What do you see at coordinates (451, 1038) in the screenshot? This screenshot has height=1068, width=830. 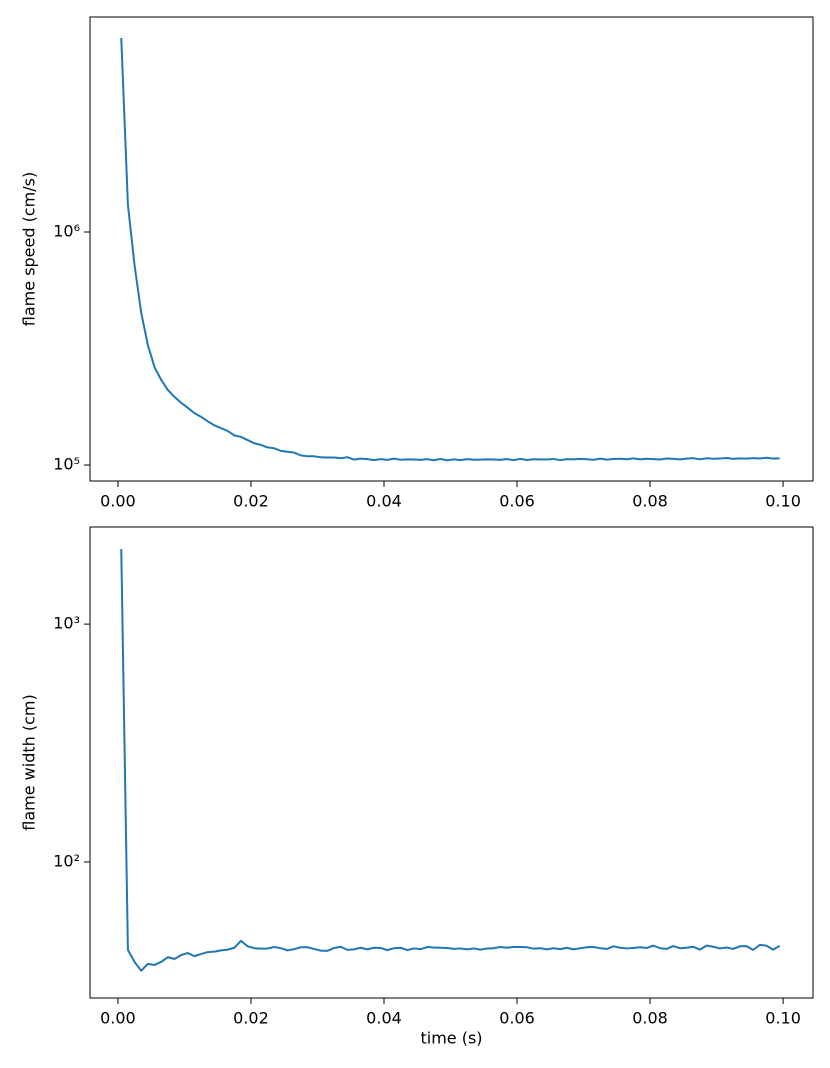 I see `x-axis-label: time (s)` at bounding box center [451, 1038].